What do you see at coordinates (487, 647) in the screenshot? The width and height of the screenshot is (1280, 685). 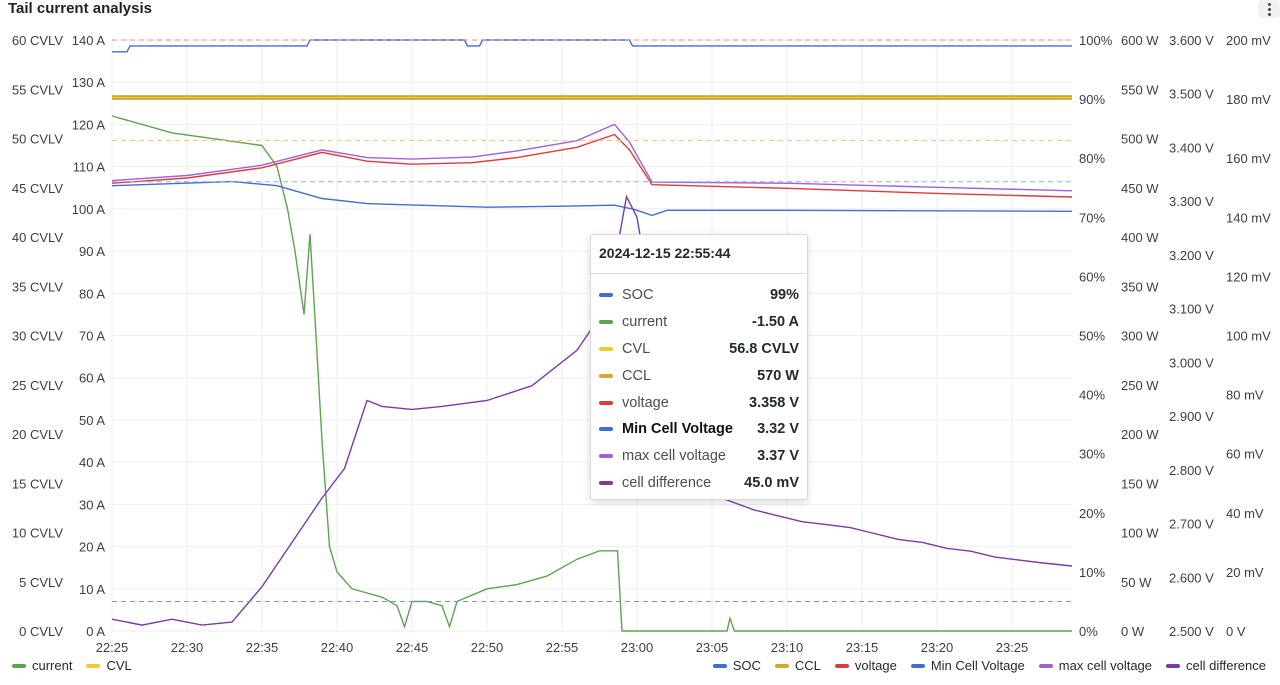 I see `x-tick-label: 22:50` at bounding box center [487, 647].